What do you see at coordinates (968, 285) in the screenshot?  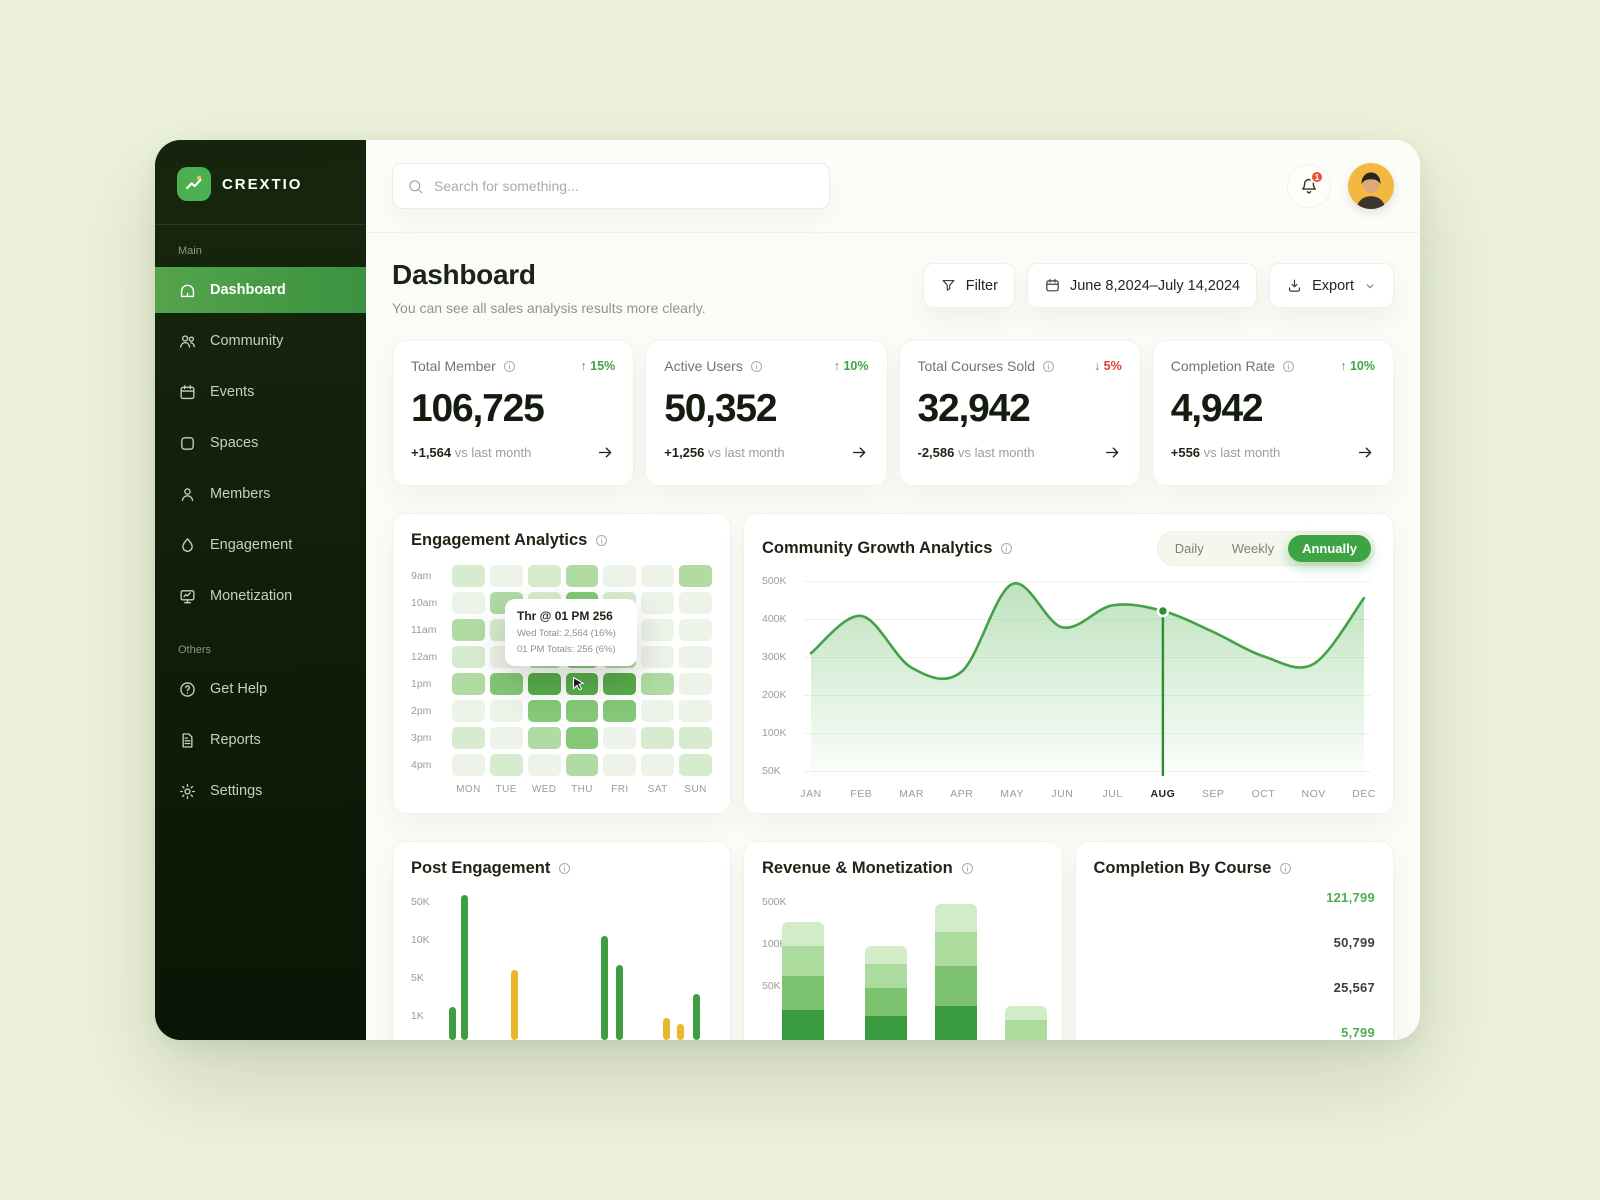 I see `filter-button: Filter` at bounding box center [968, 285].